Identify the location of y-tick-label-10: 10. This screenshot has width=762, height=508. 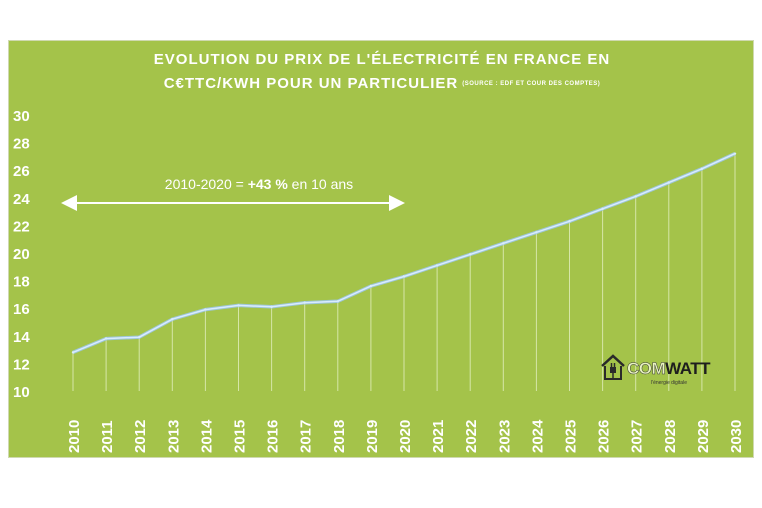
(21, 392).